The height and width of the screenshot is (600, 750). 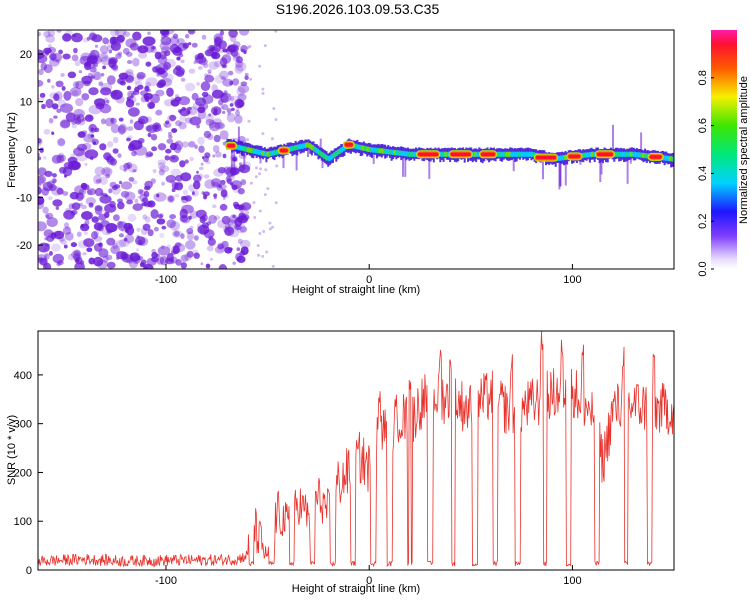 I want to click on snr-x-tick-label: 0, so click(x=369, y=581).